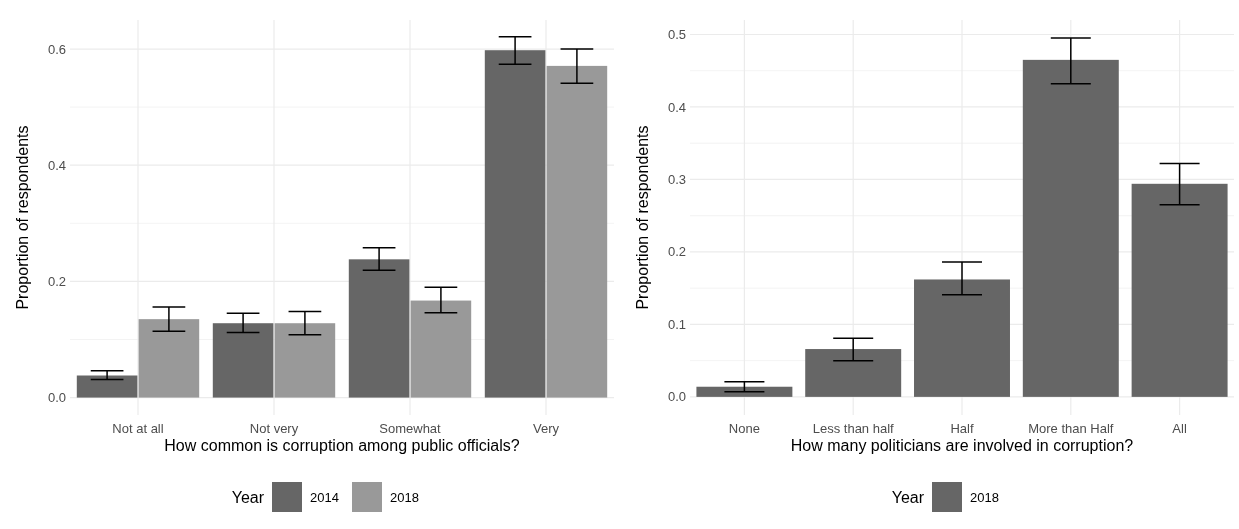 This screenshot has height=529, width=1239. What do you see at coordinates (324, 497) in the screenshot?
I see `legend-label: 2014` at bounding box center [324, 497].